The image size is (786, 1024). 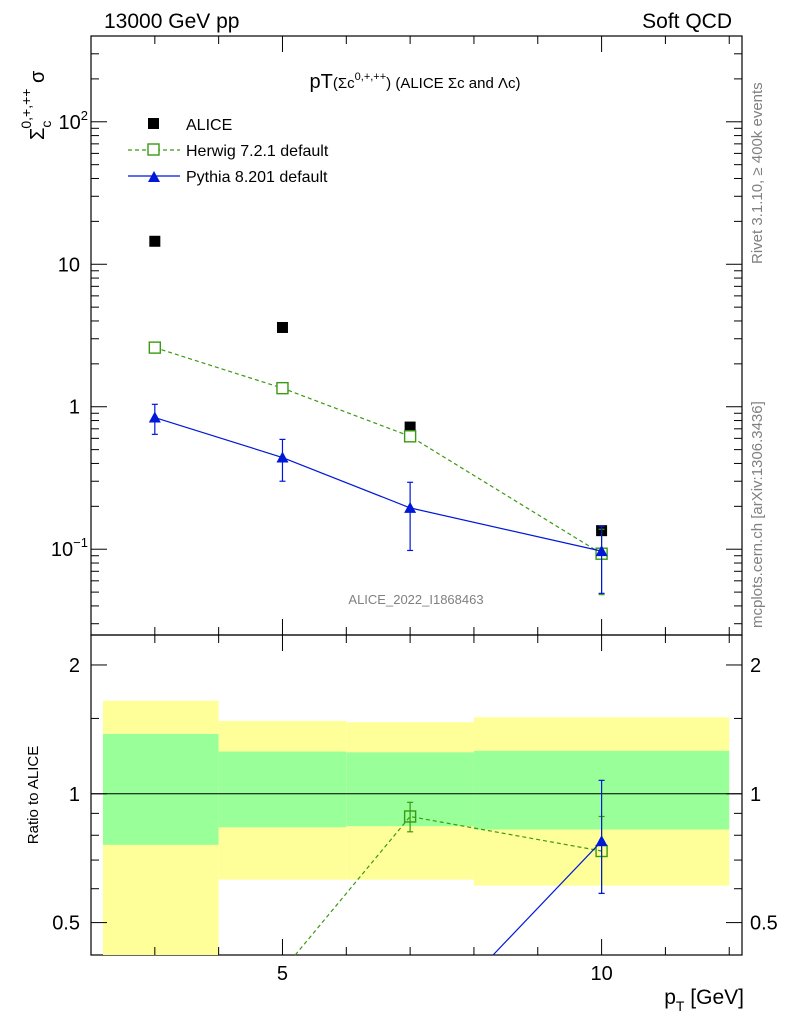 What do you see at coordinates (687, 21) in the screenshot?
I see `header-right: Soft QCD` at bounding box center [687, 21].